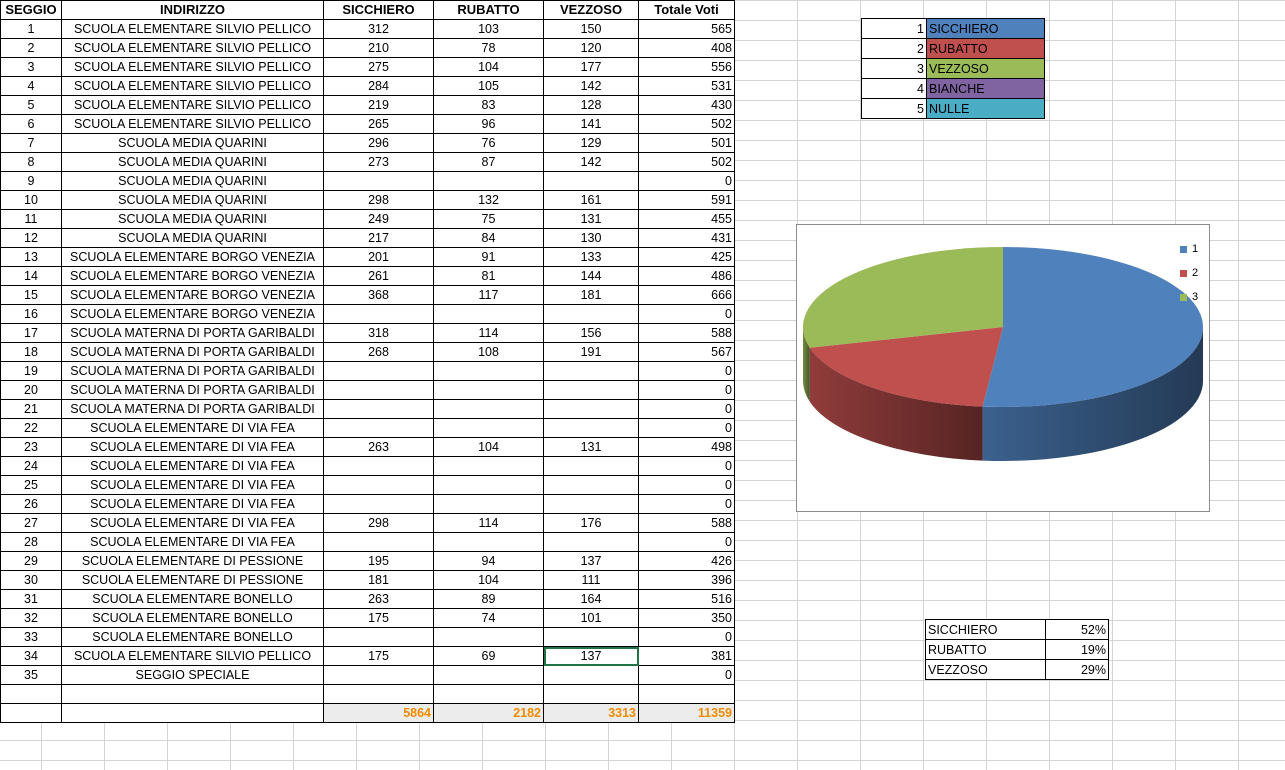 Image resolution: width=1285 pixels, height=770 pixels. Describe the element at coordinates (686, 618) in the screenshot. I see `cell-totale: 350` at that location.